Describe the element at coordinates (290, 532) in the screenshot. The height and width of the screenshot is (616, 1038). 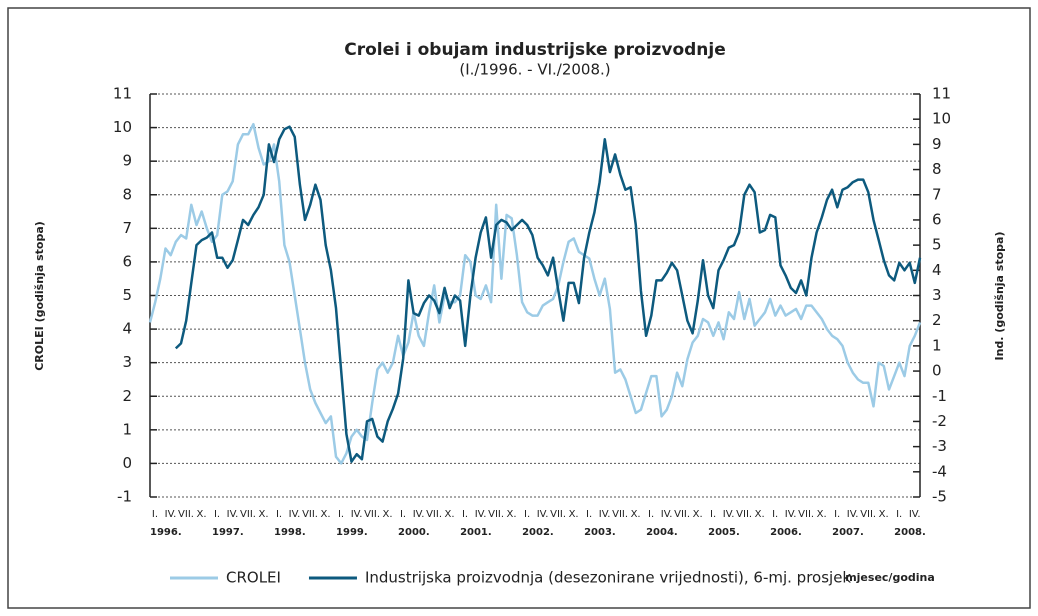
I see `year-label: 1998.` at that location.